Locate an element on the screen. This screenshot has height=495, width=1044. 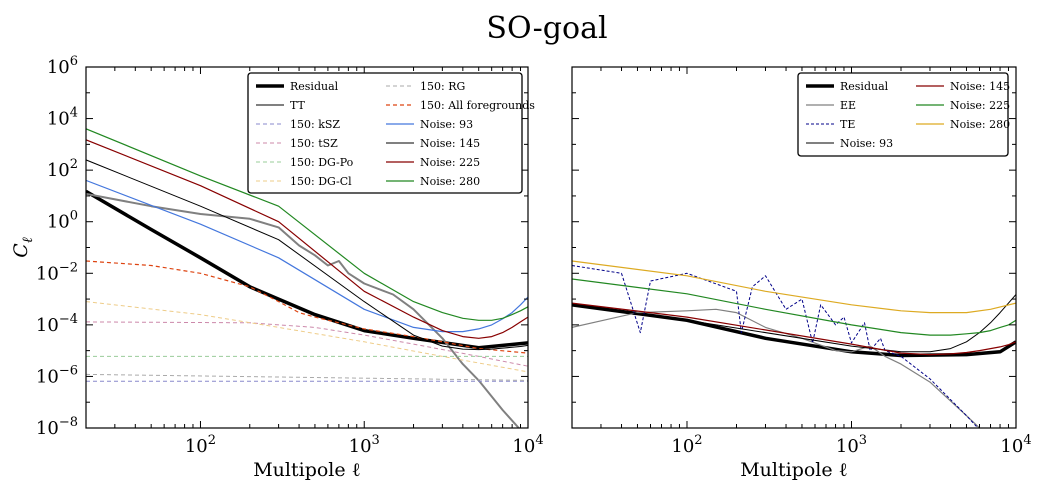
legend-label: 150: kSZ is located at coordinates (315, 124).